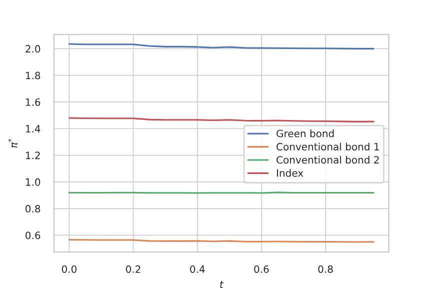  I want to click on y-tick-label: 1.4, so click(33, 128).